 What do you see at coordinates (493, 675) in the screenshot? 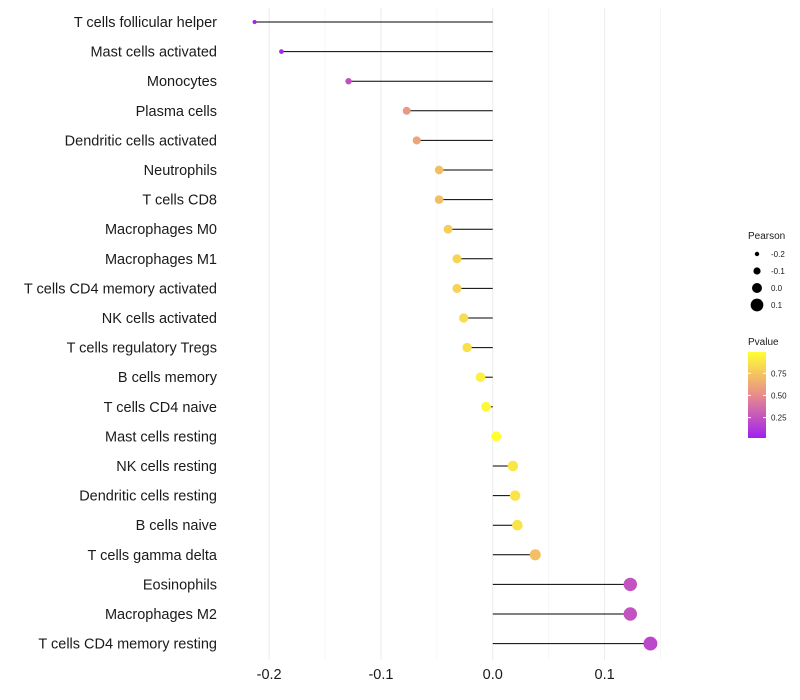
I see `x-tick-label: 0.0` at bounding box center [493, 675].